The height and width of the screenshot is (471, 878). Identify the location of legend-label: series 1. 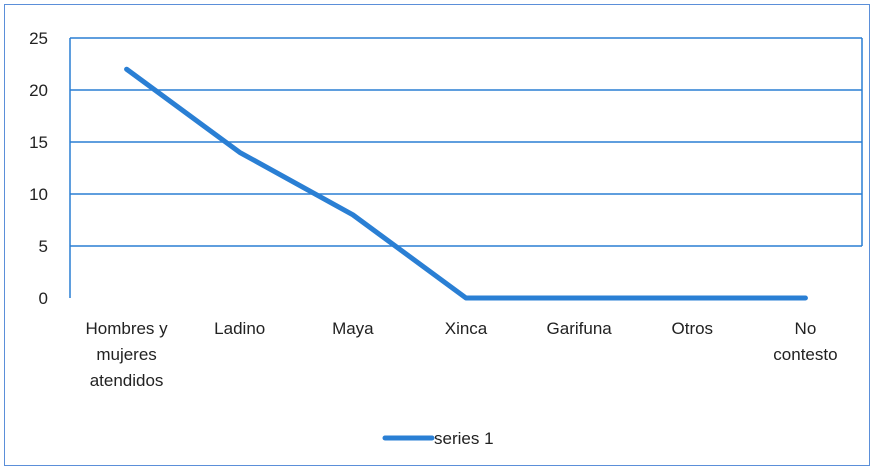
(464, 438).